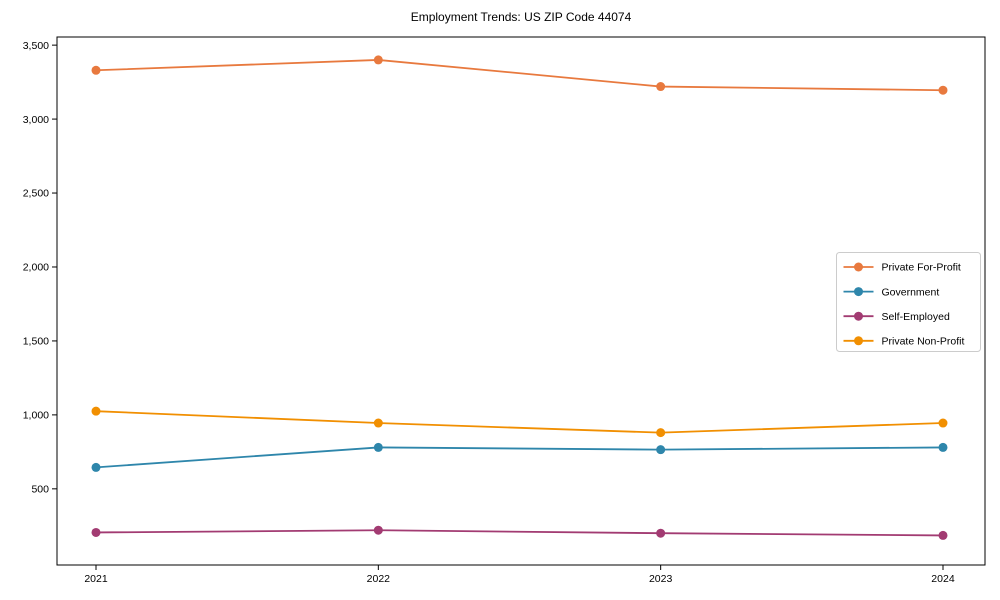  What do you see at coordinates (36, 46) in the screenshot?
I see `y-tick-label: 3,500` at bounding box center [36, 46].